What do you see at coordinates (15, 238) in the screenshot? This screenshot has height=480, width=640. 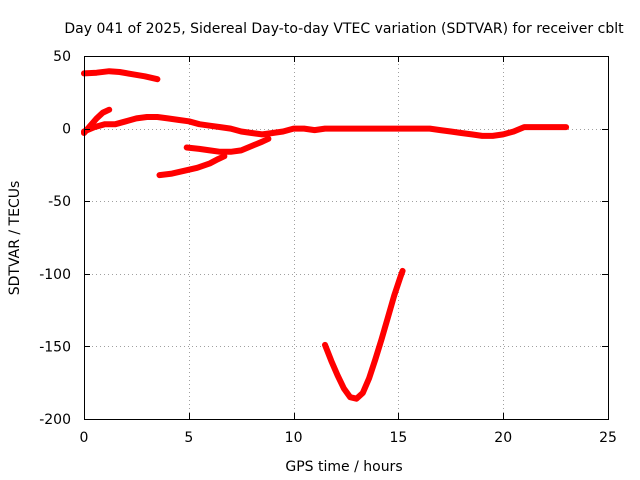 I see `y-axis-label: SDTVAR / TECUs` at bounding box center [15, 238].